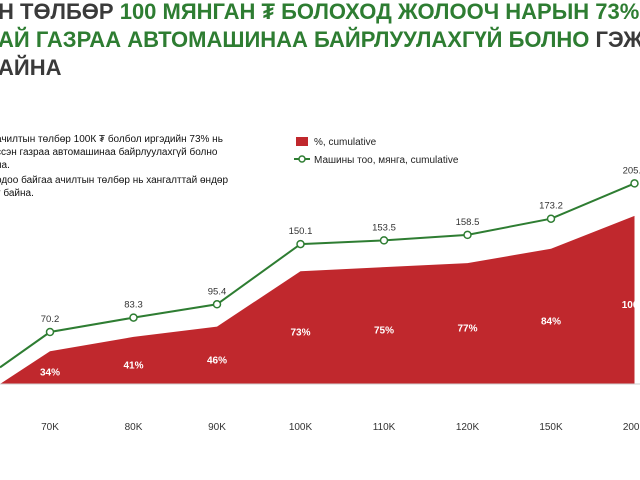 The width and height of the screenshot is (640, 480). I want to click on note-line: на., so click(5, 165).